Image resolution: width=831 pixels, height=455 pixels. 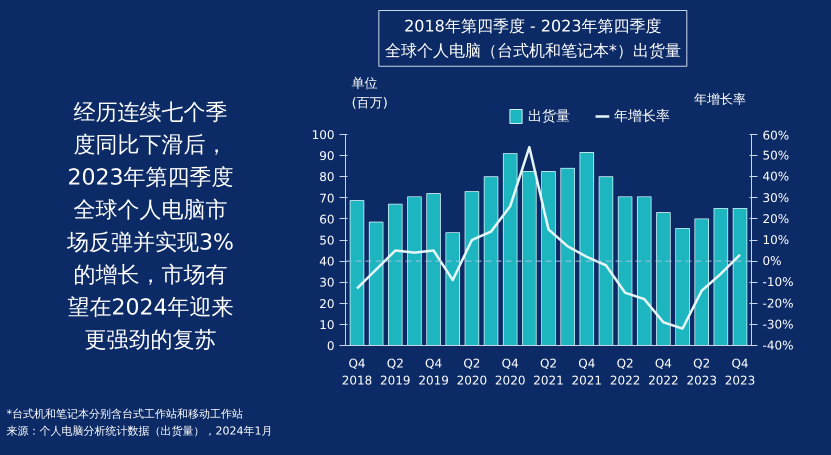 I want to click on y2-tick-label: -30%, so click(x=778, y=324).